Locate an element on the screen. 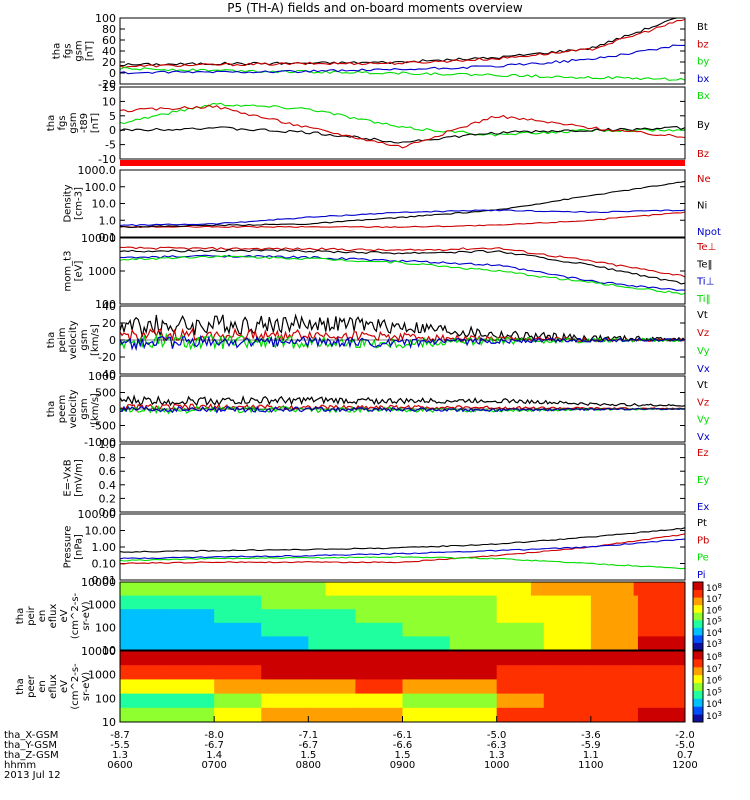 The image size is (750, 800). series-line-Bt is located at coordinates (402, 42).